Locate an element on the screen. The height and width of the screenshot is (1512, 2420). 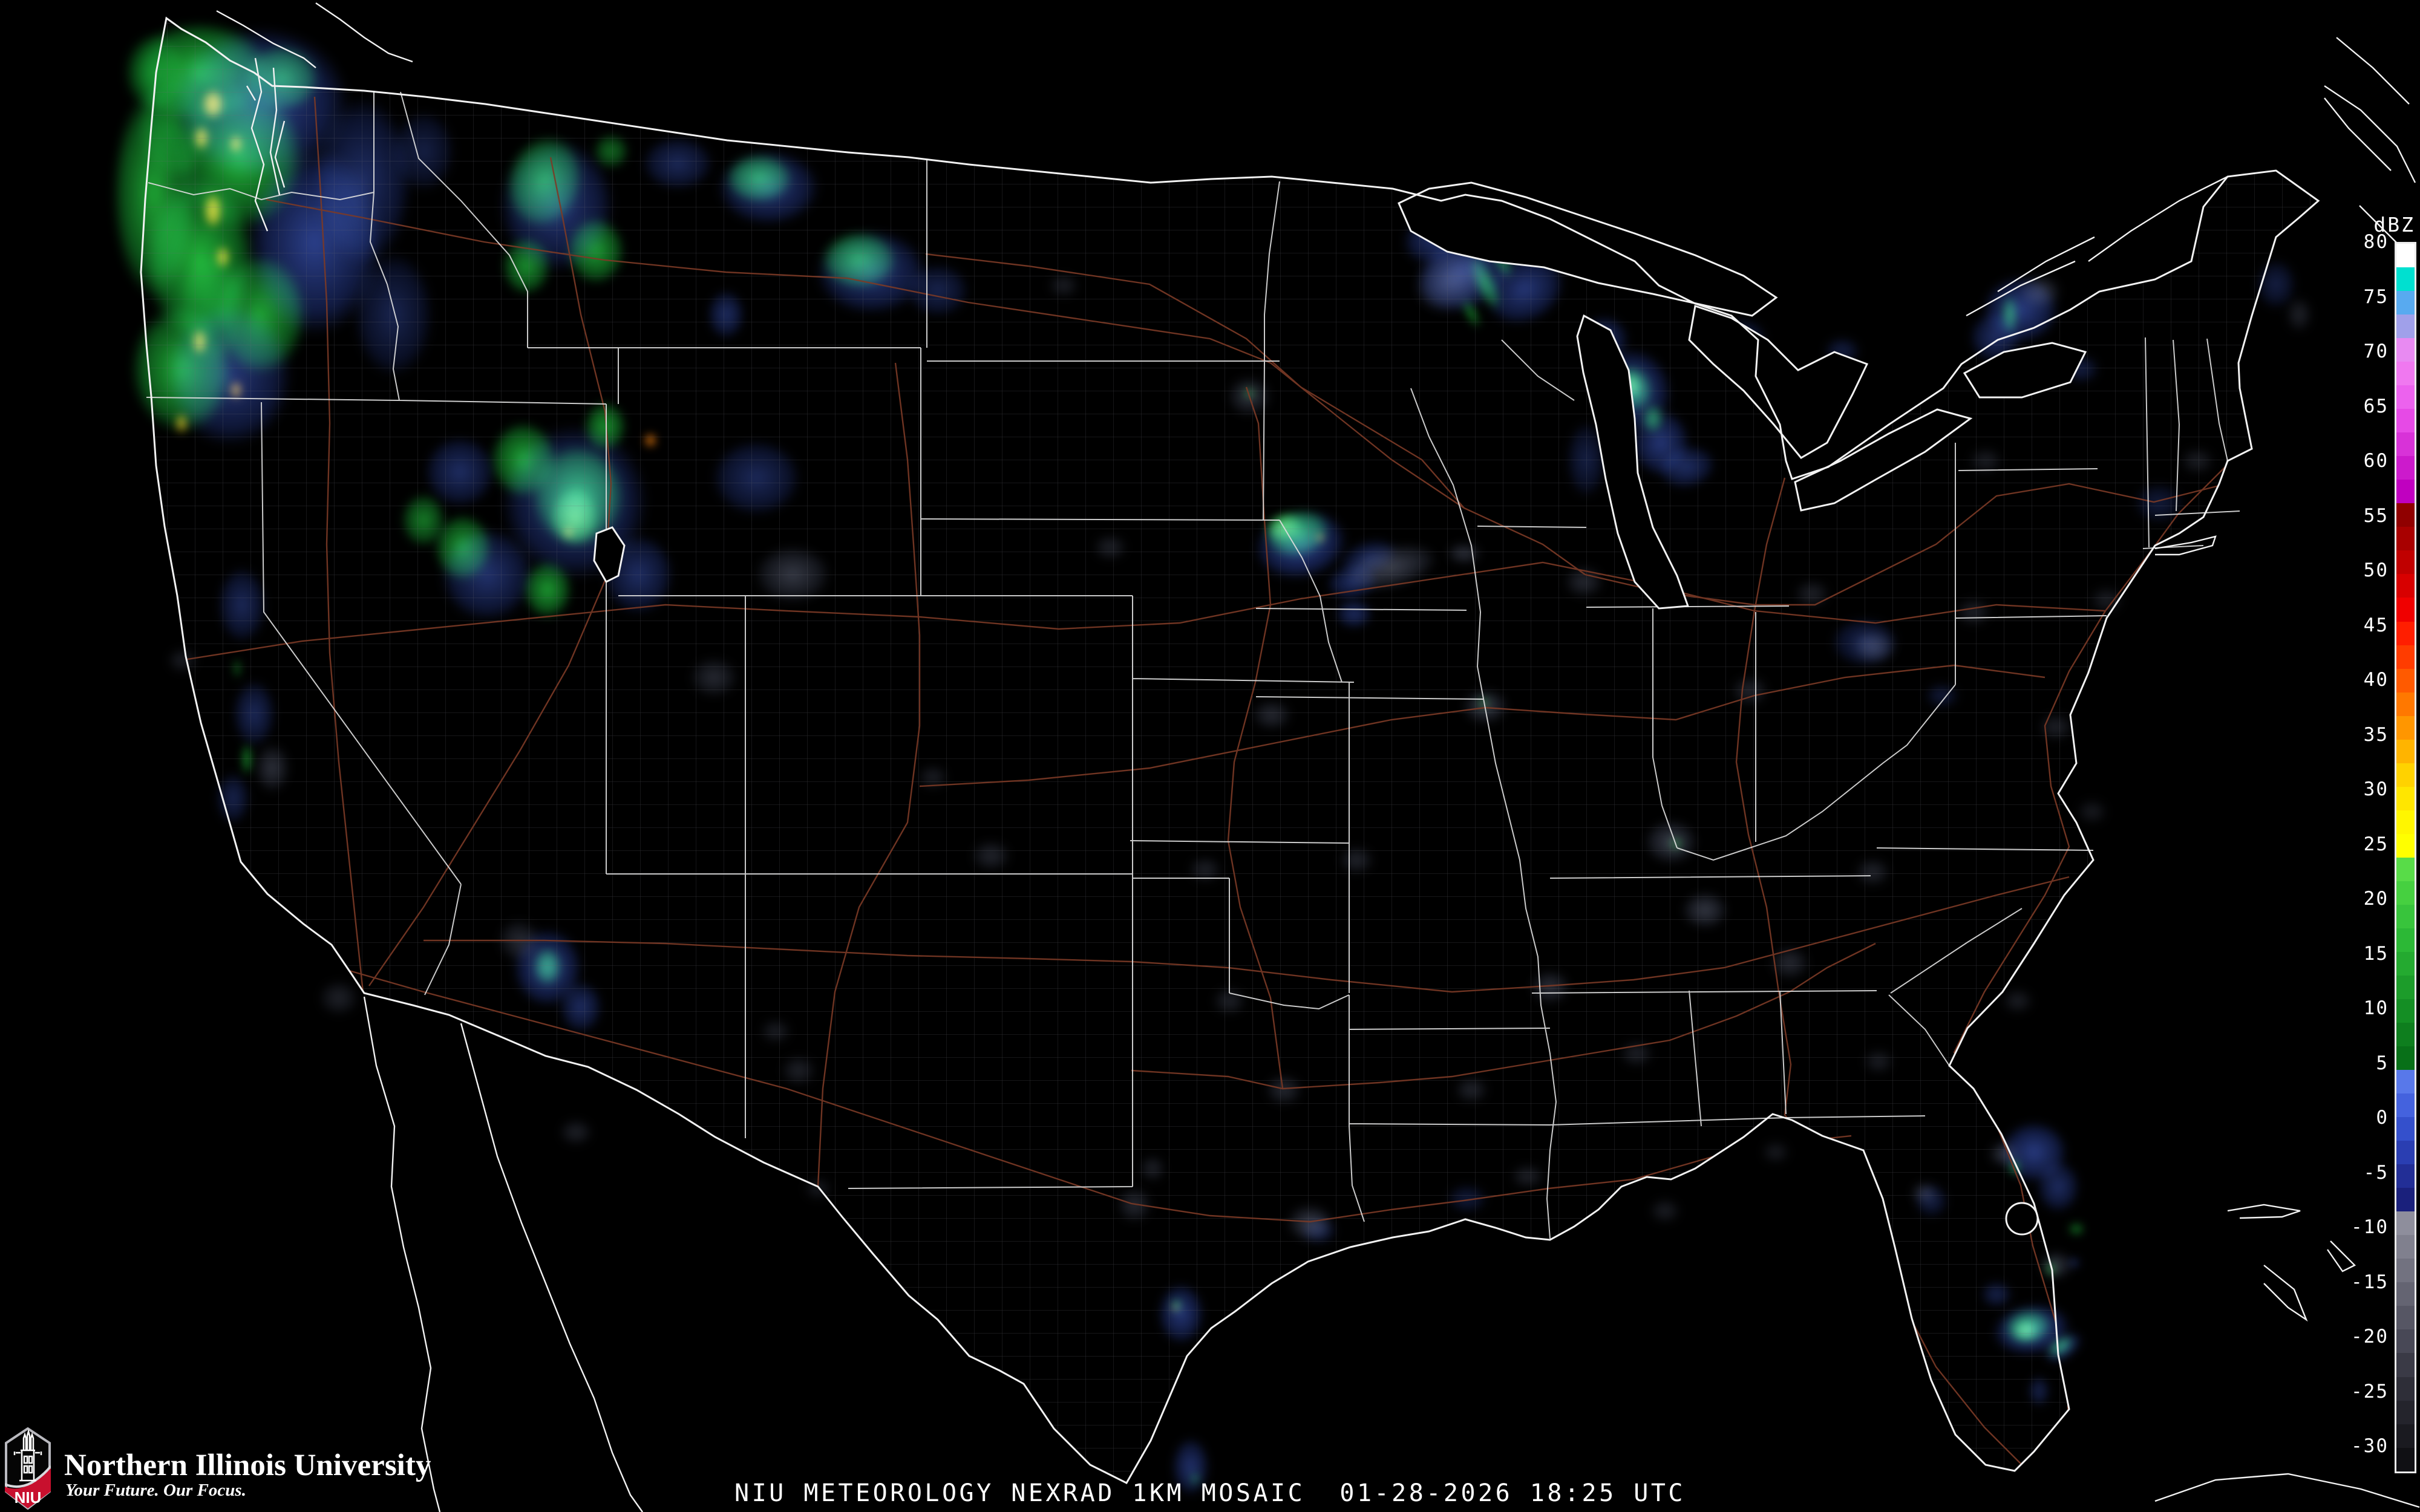
great-salt-lake is located at coordinates (609, 554).